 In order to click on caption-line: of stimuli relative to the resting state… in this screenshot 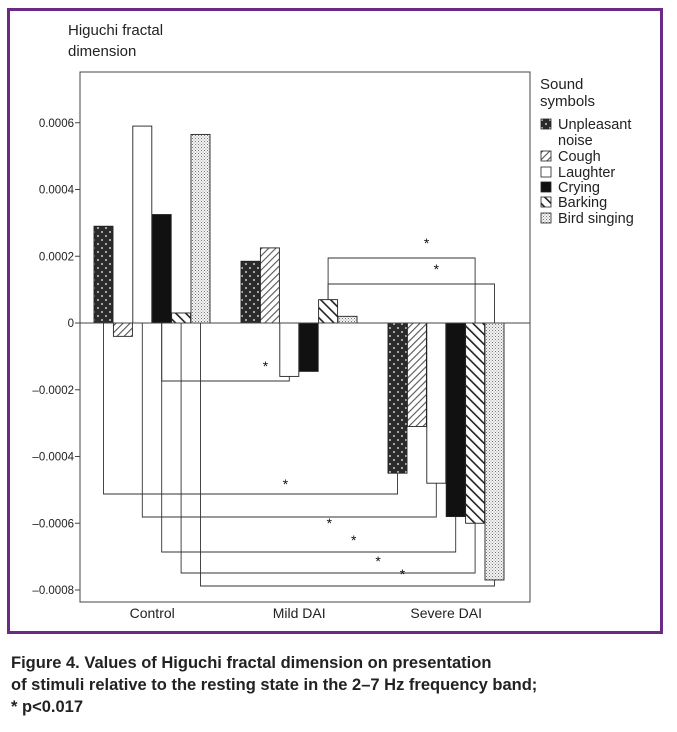, I will do `click(274, 685)`.